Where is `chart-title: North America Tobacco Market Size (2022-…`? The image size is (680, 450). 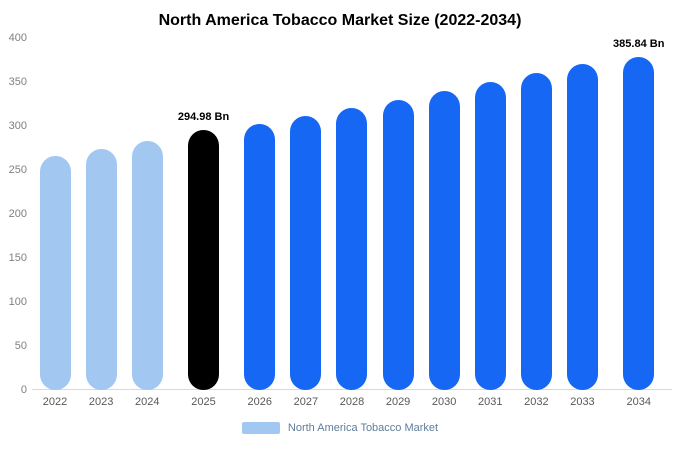
chart-title: North America Tobacco Market Size (2022-… is located at coordinates (340, 20).